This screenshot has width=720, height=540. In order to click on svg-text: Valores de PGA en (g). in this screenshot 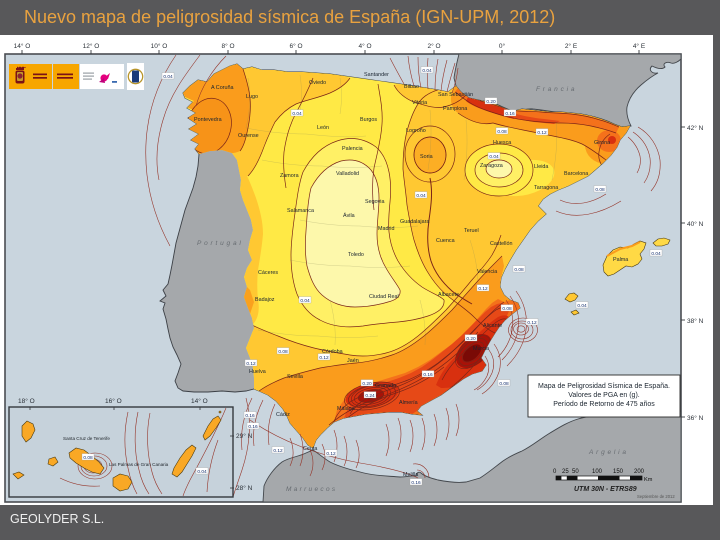, I will do `click(604, 395)`.